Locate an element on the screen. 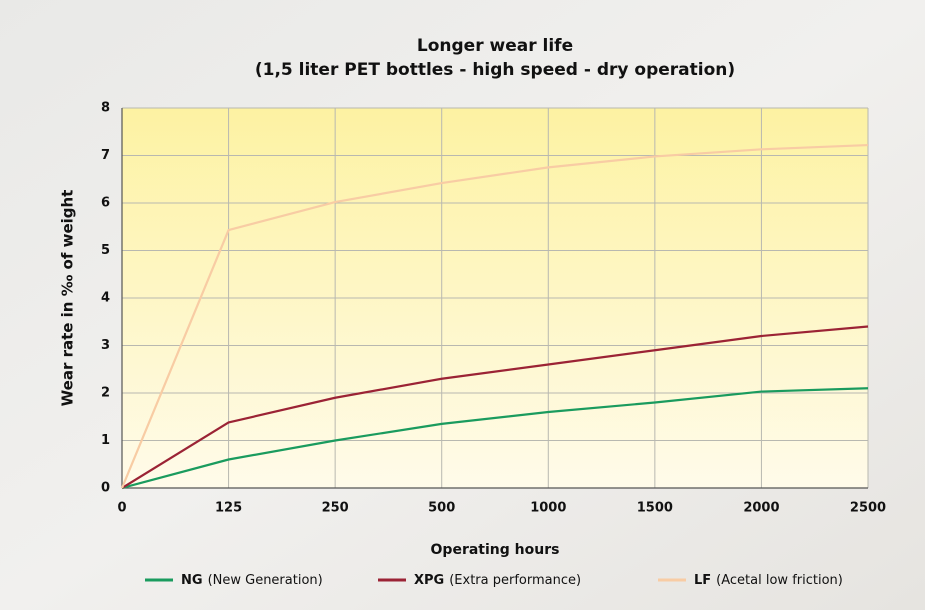 This screenshot has height=610, width=925. y-axis-label: Wear rate in ‰ of weight is located at coordinates (68, 298).